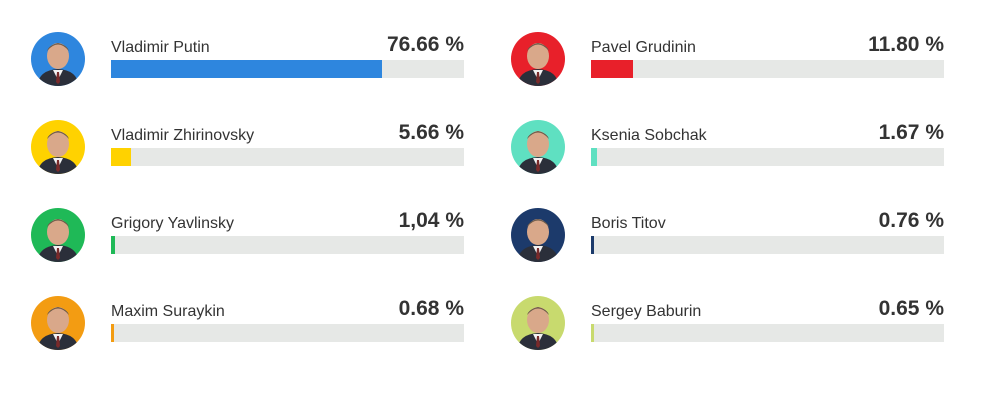 This screenshot has width=1000, height=413. What do you see at coordinates (168, 311) in the screenshot?
I see `candidate-name: Maxim Suraykin` at bounding box center [168, 311].